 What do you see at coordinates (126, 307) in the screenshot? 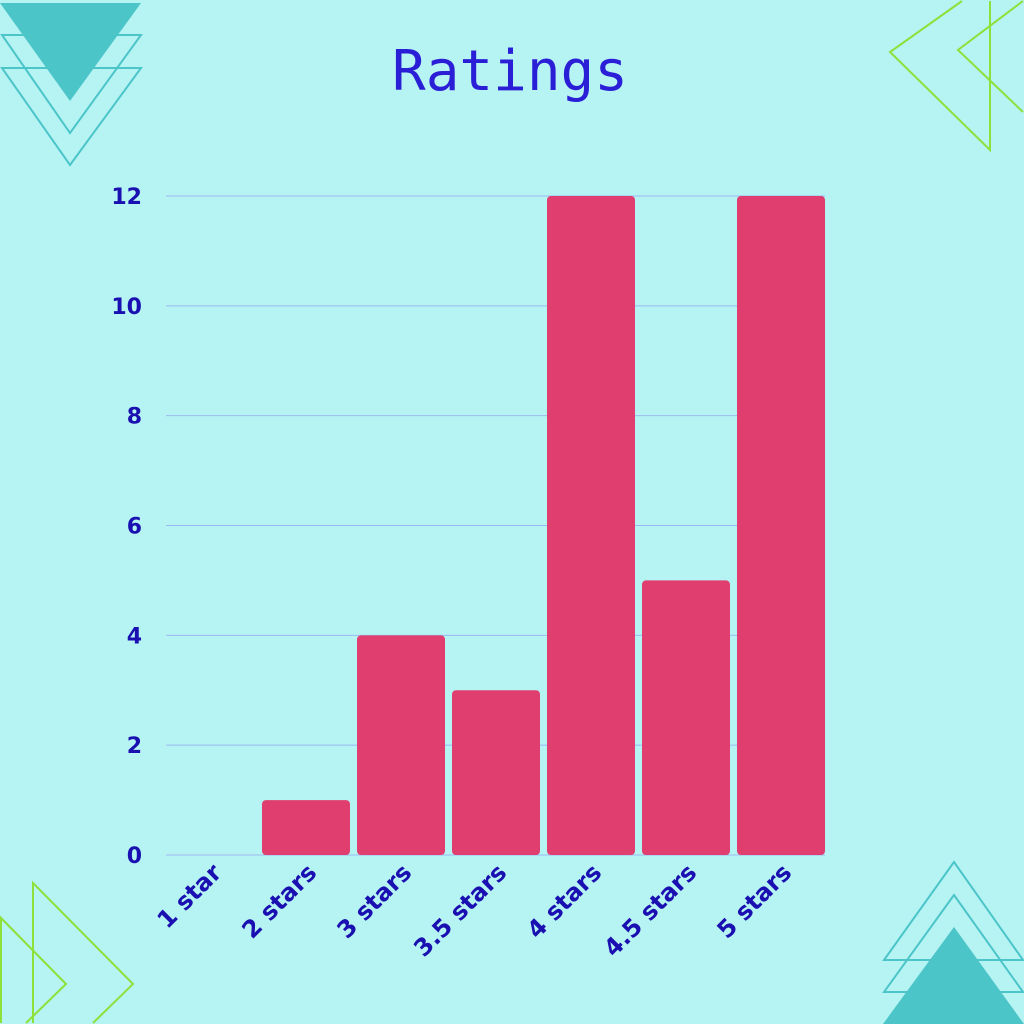
I see `y-tick-label: 10` at bounding box center [126, 307].